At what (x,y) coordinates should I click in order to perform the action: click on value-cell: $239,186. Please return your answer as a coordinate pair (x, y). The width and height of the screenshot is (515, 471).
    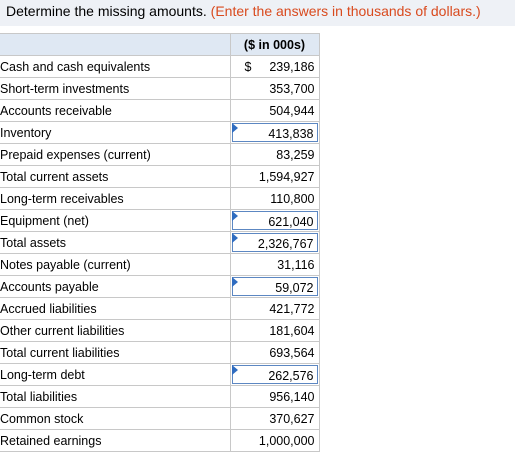
    Looking at the image, I should click on (274, 66).